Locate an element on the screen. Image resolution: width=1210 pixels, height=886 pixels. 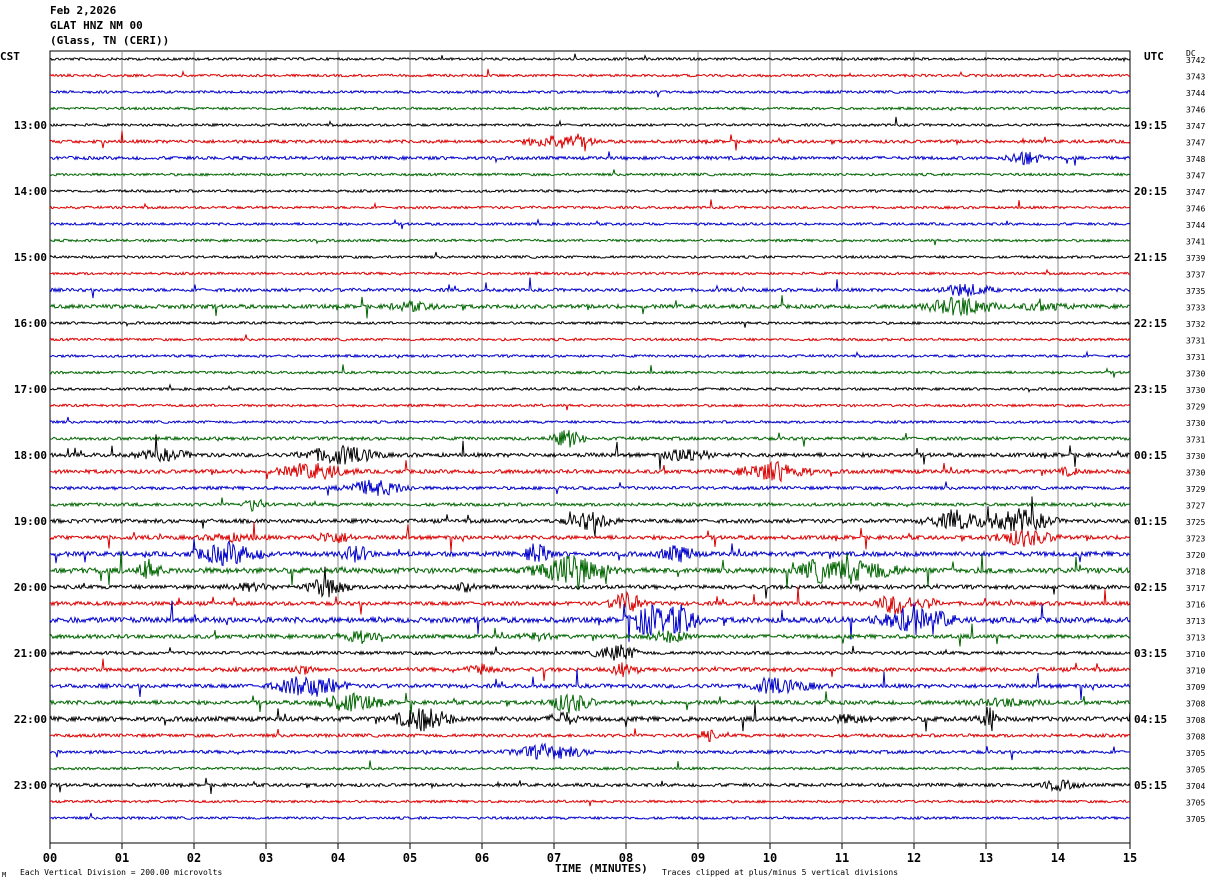
x-tick-label: 07 is located at coordinates (554, 858).